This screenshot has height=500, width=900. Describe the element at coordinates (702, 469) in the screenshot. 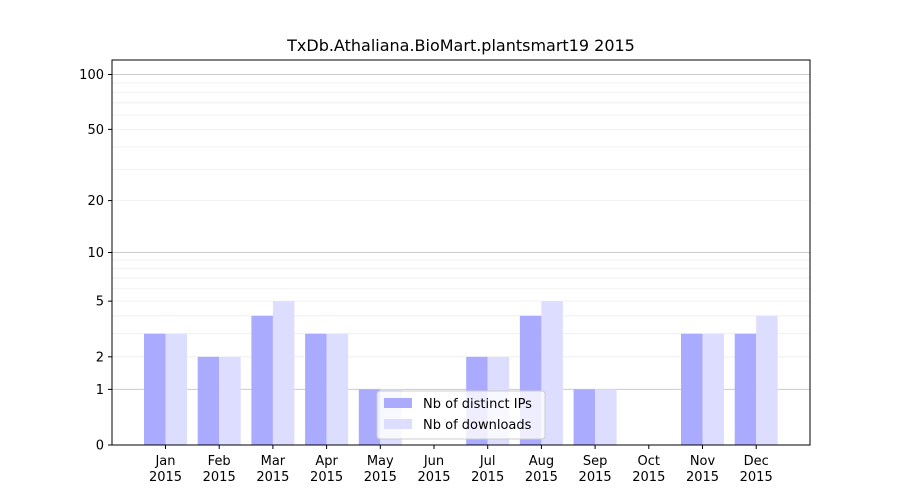

I see `x-tick-label: Nov 2015` at that location.